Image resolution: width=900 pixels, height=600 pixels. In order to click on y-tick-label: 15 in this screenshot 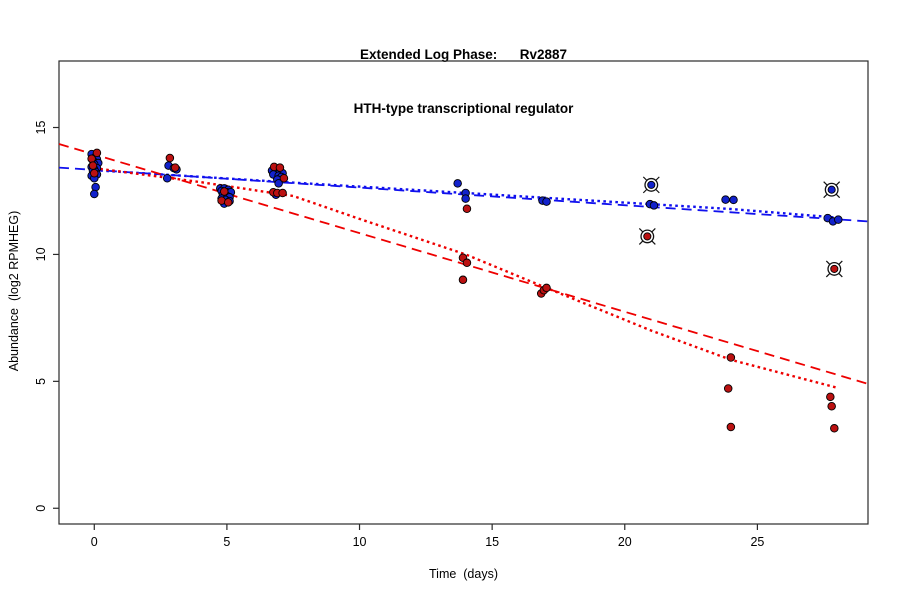, I will do `click(41, 128)`.